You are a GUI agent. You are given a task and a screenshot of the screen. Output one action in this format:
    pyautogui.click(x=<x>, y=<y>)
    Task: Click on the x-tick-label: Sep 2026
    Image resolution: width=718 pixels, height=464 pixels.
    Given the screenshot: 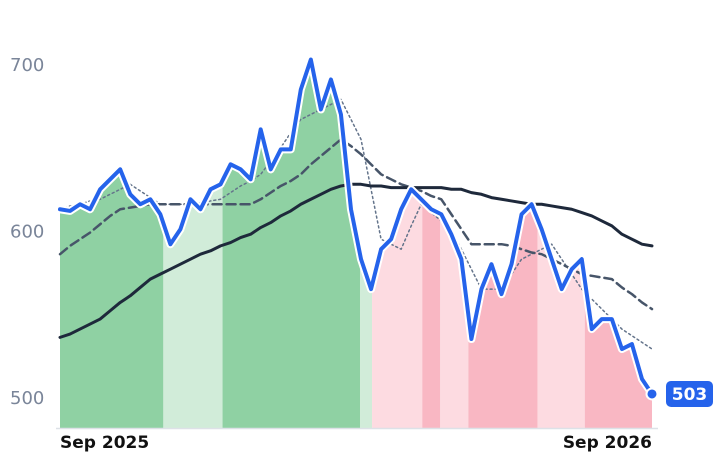 What is the action you would take?
    pyautogui.click(x=607, y=443)
    